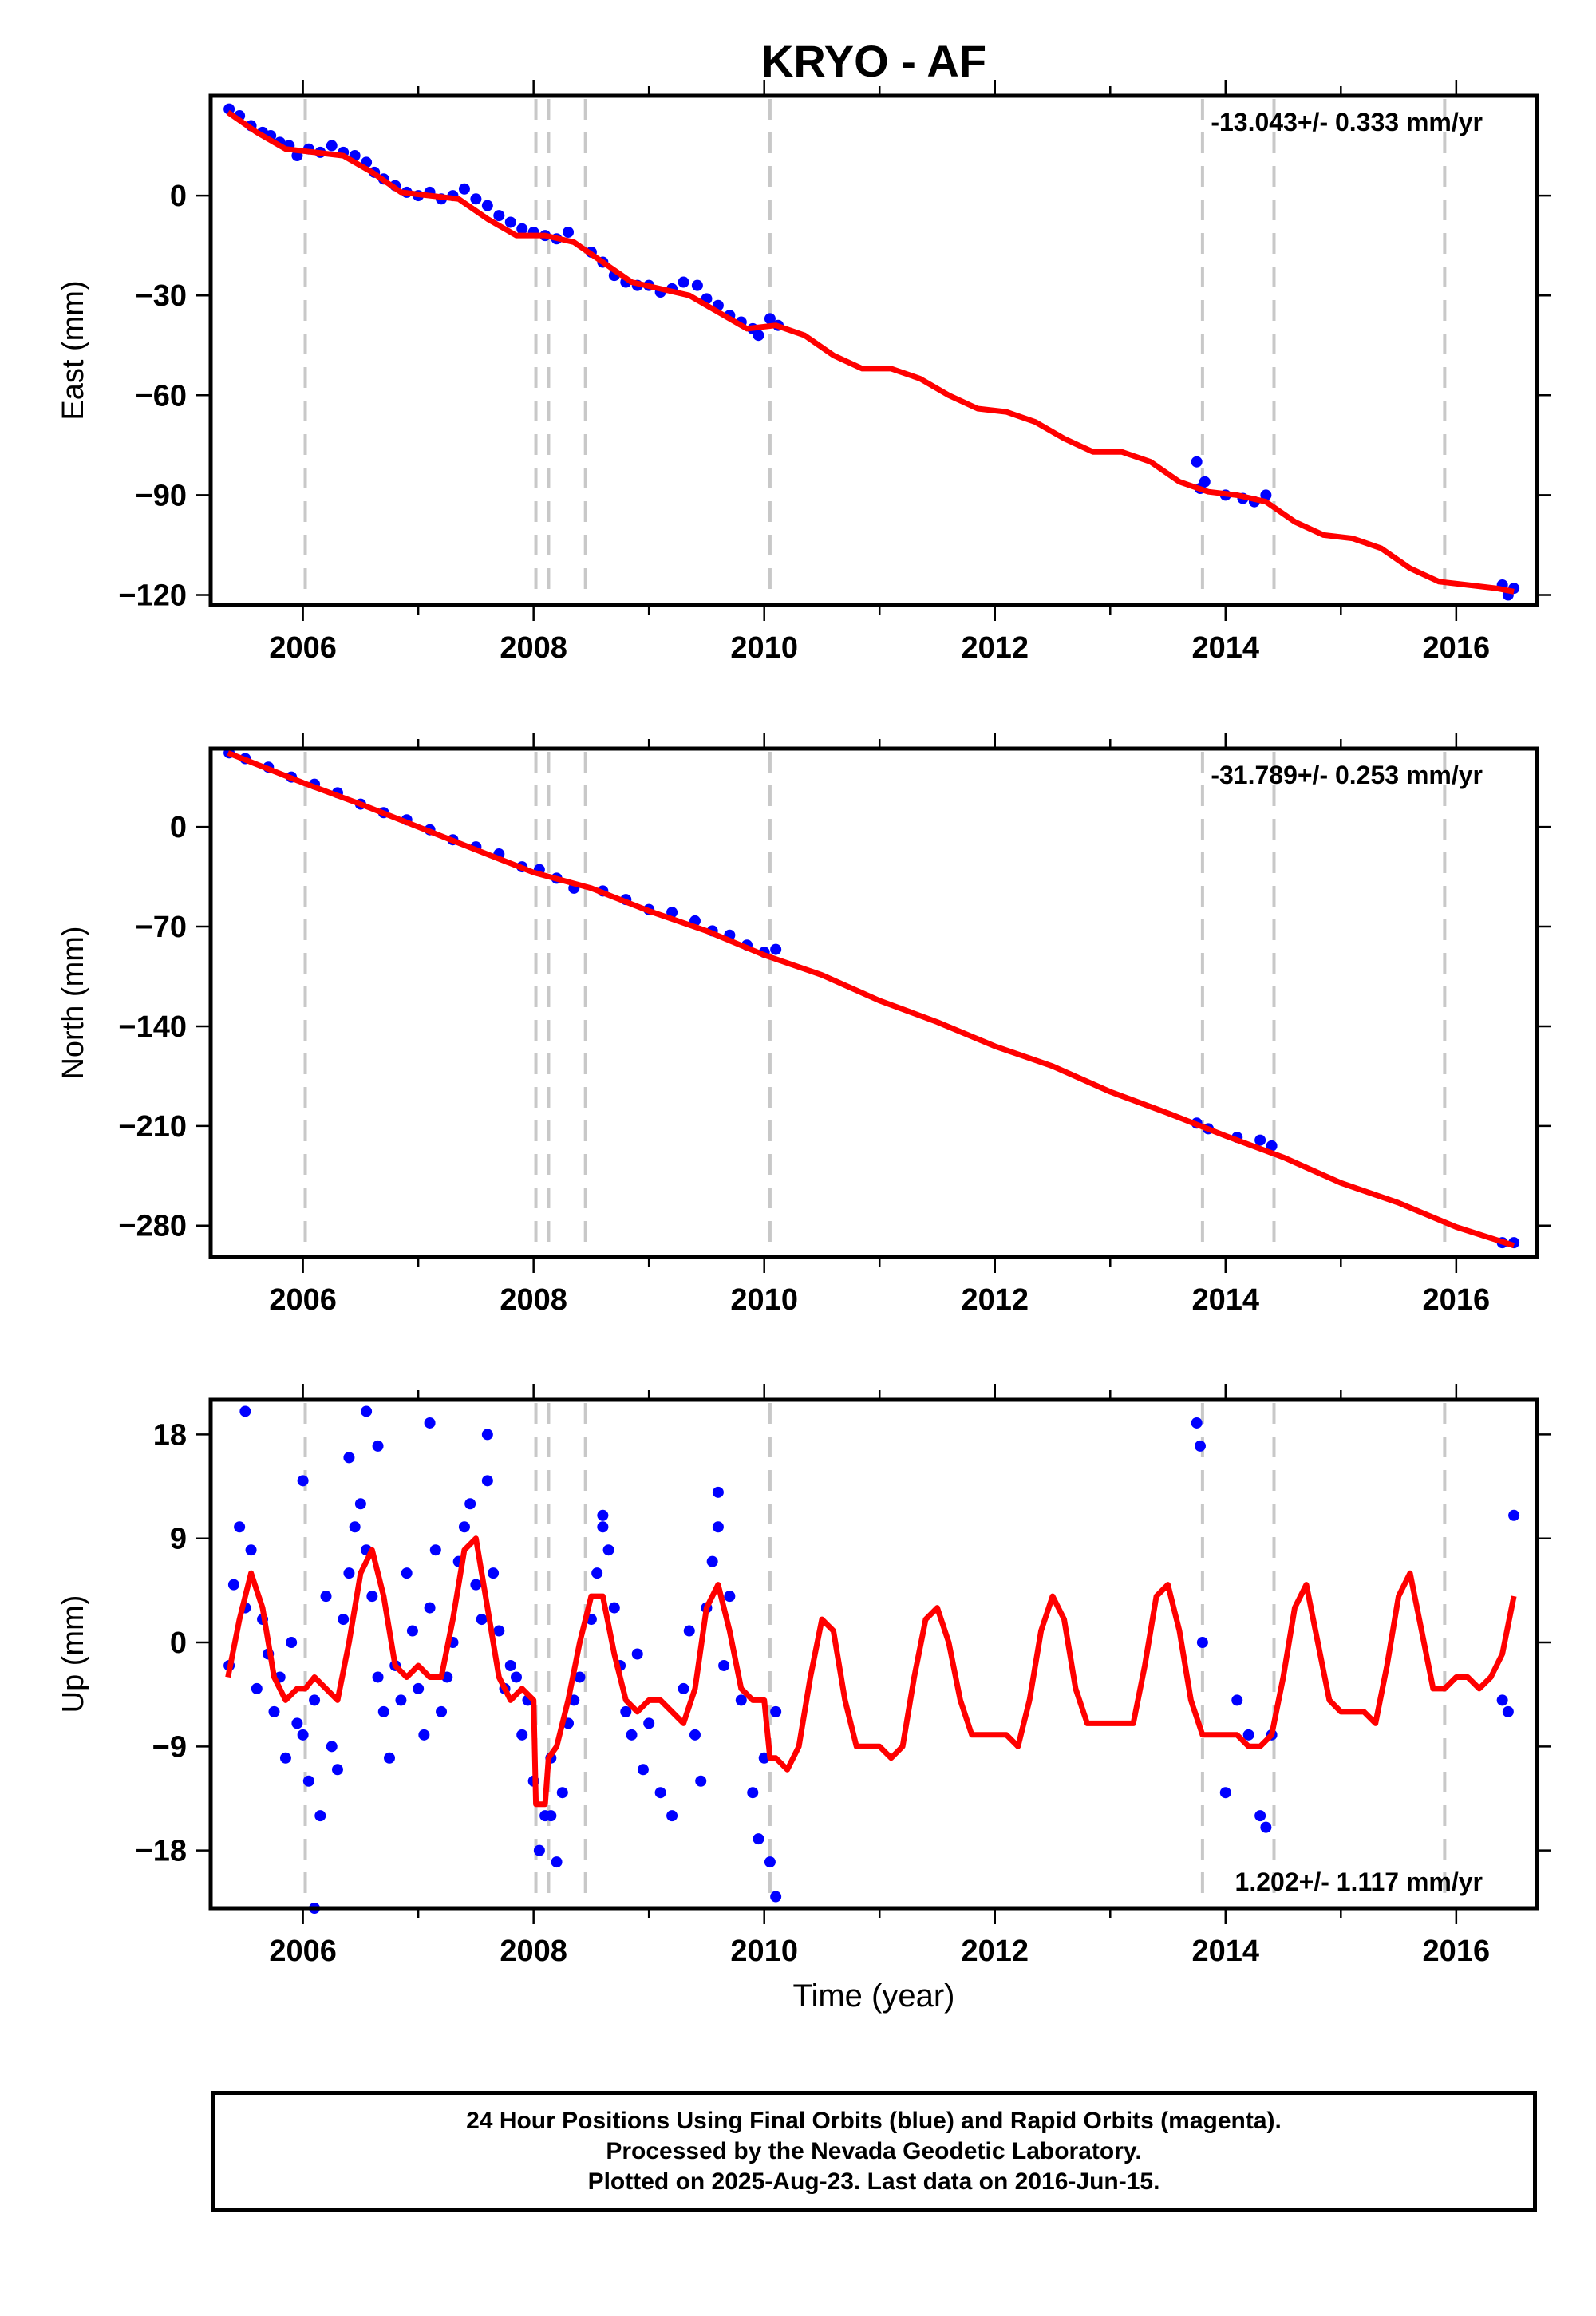  Describe the element at coordinates (152, 1226) in the screenshot. I see `y-tick-label: −280` at that location.